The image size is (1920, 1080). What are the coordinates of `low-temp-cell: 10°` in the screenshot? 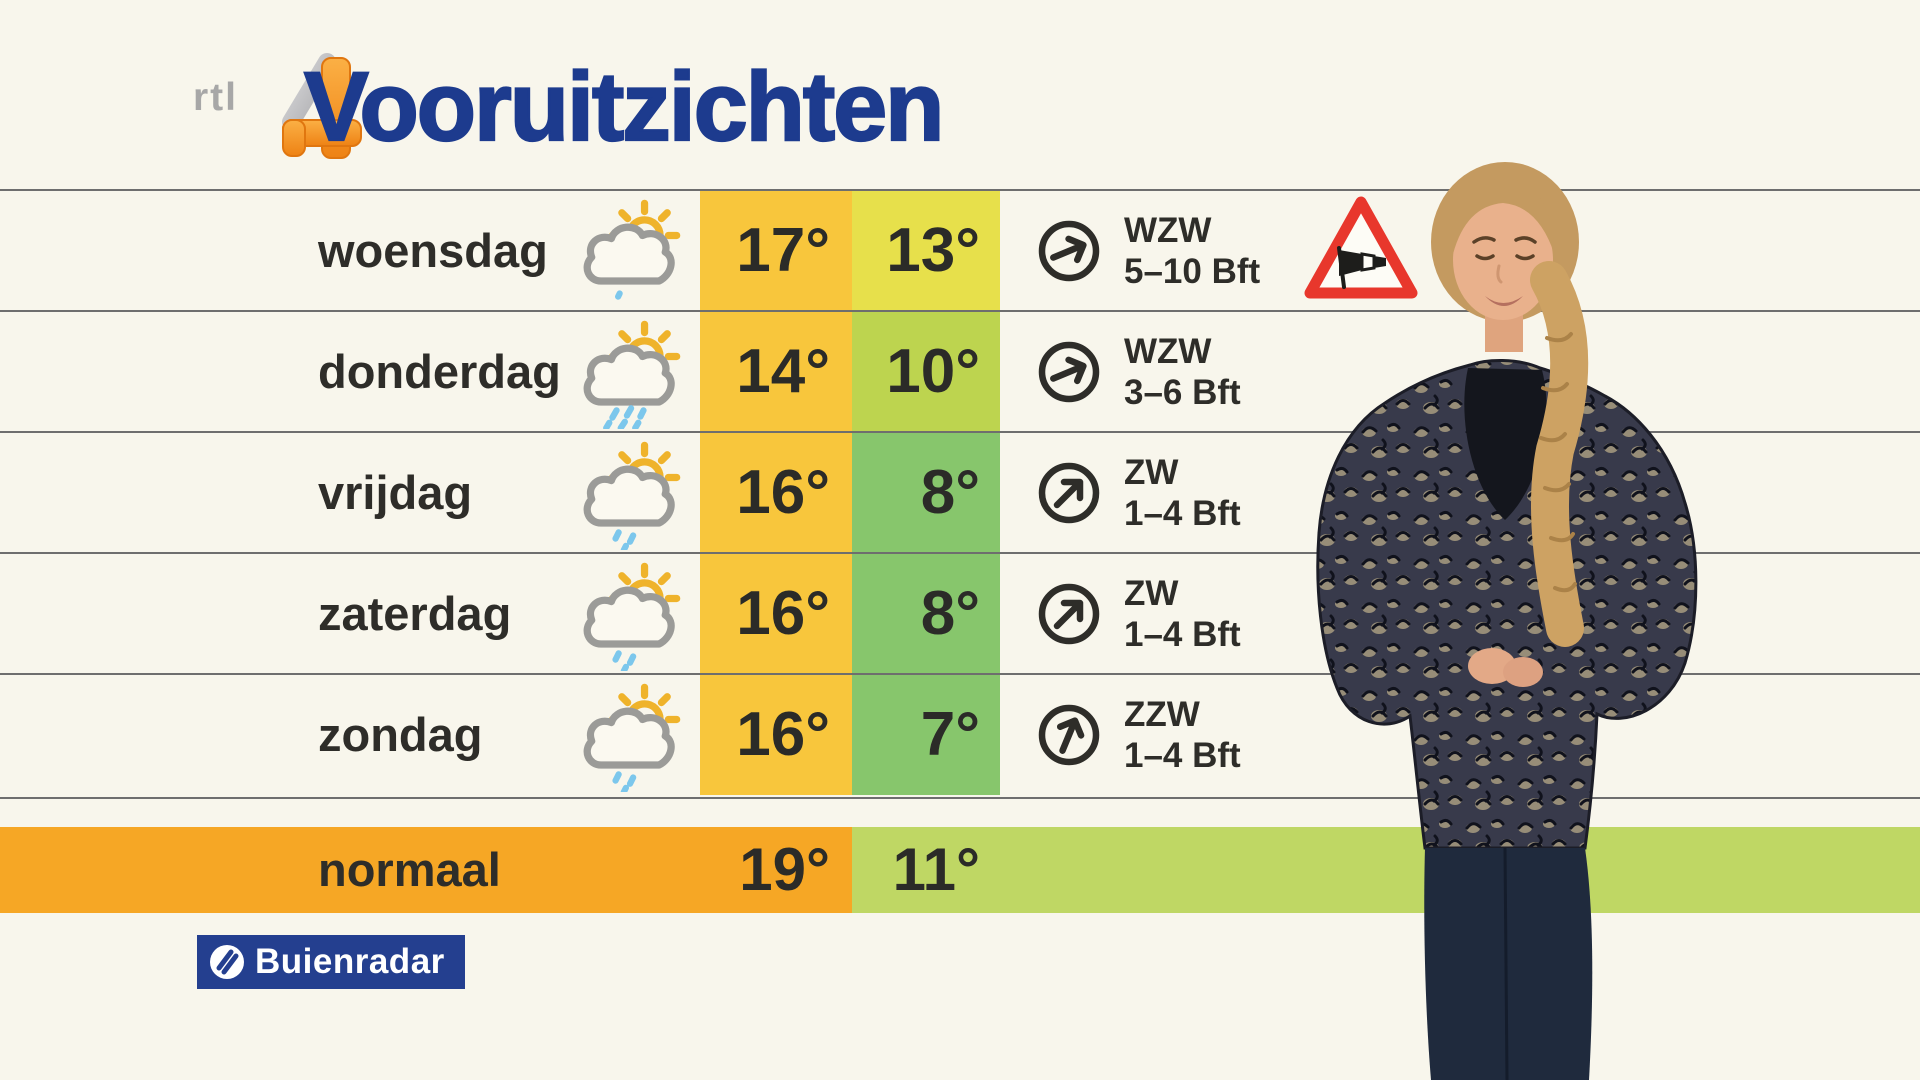 It's located at (926, 371).